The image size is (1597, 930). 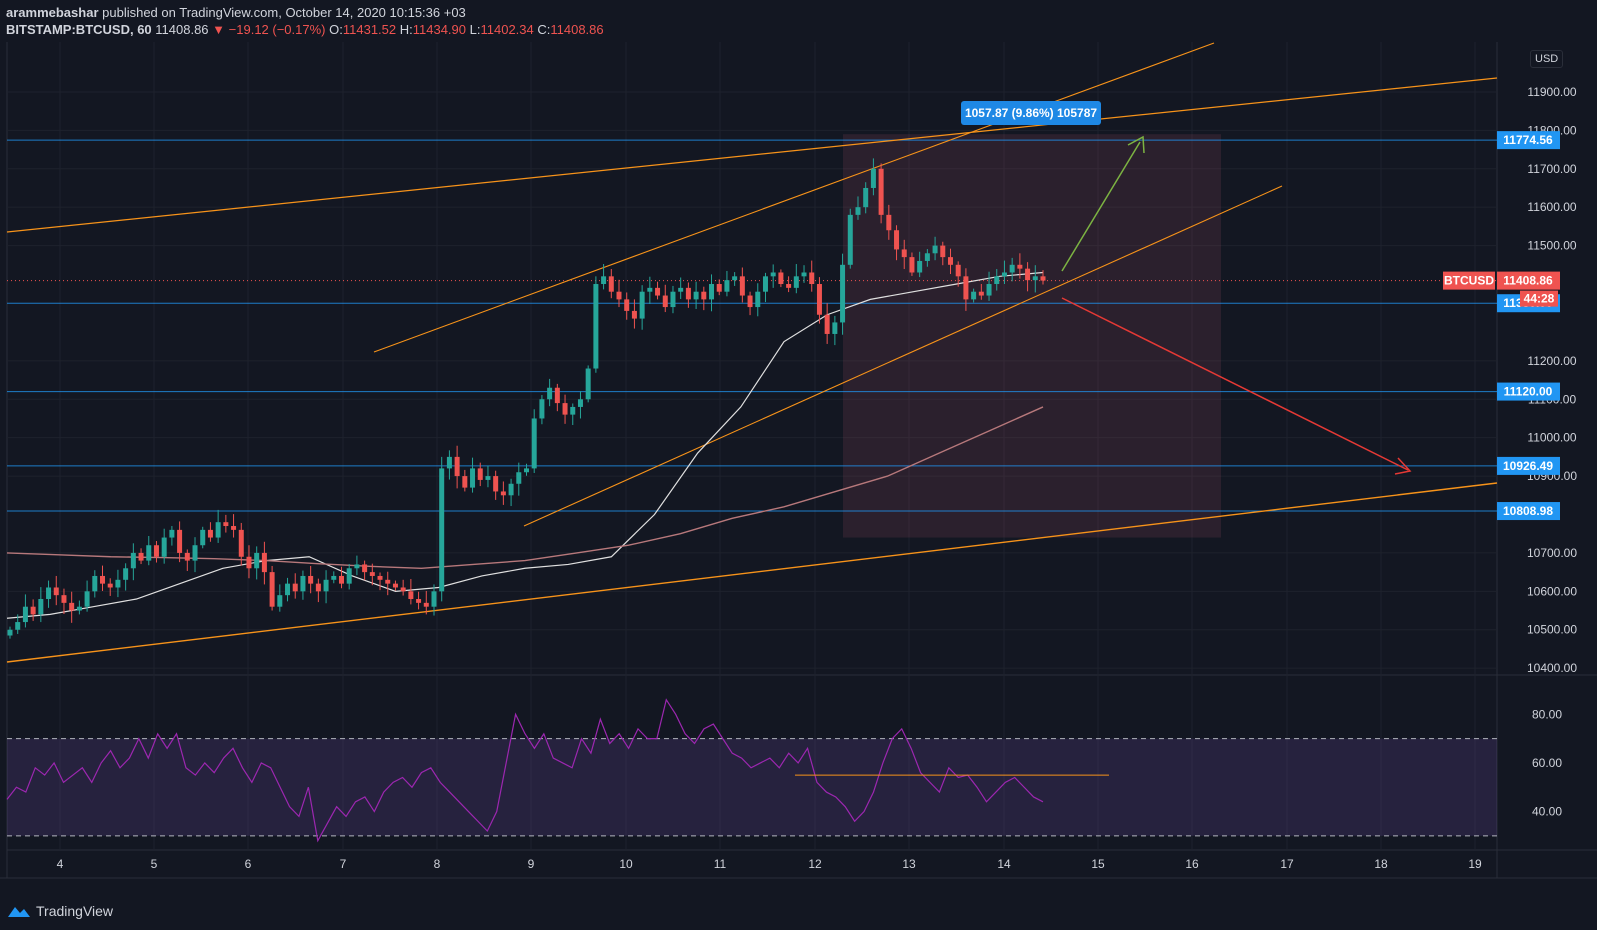 What do you see at coordinates (1101, 206) in the screenshot?
I see `bullish-arrow-line` at bounding box center [1101, 206].